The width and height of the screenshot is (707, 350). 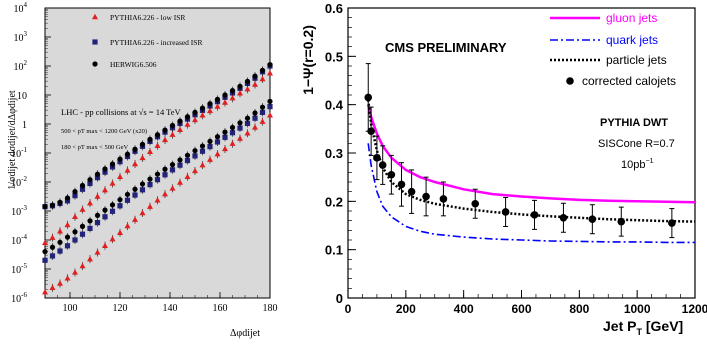 I want to click on annotation-generator: PYTHIA DWT, so click(x=634, y=123).